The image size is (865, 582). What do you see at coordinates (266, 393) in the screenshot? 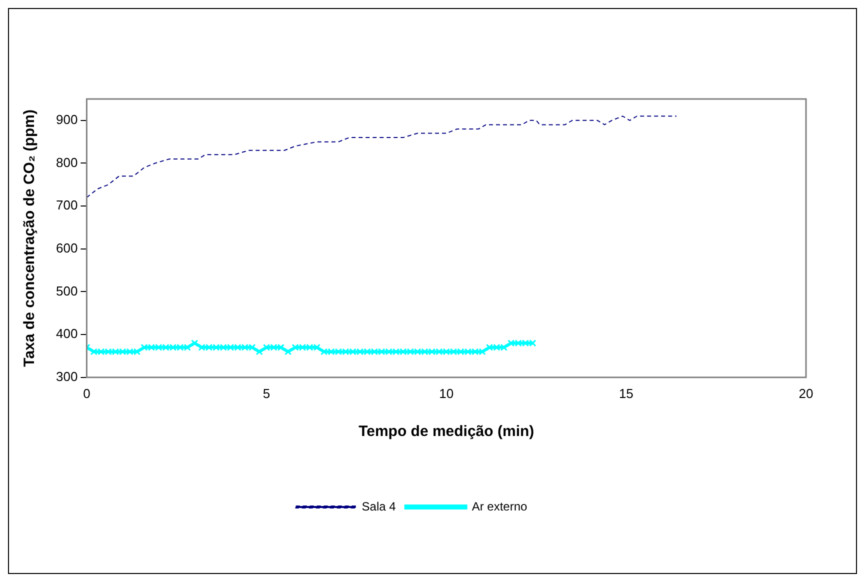
I see `x-tick-label: 5` at bounding box center [266, 393].